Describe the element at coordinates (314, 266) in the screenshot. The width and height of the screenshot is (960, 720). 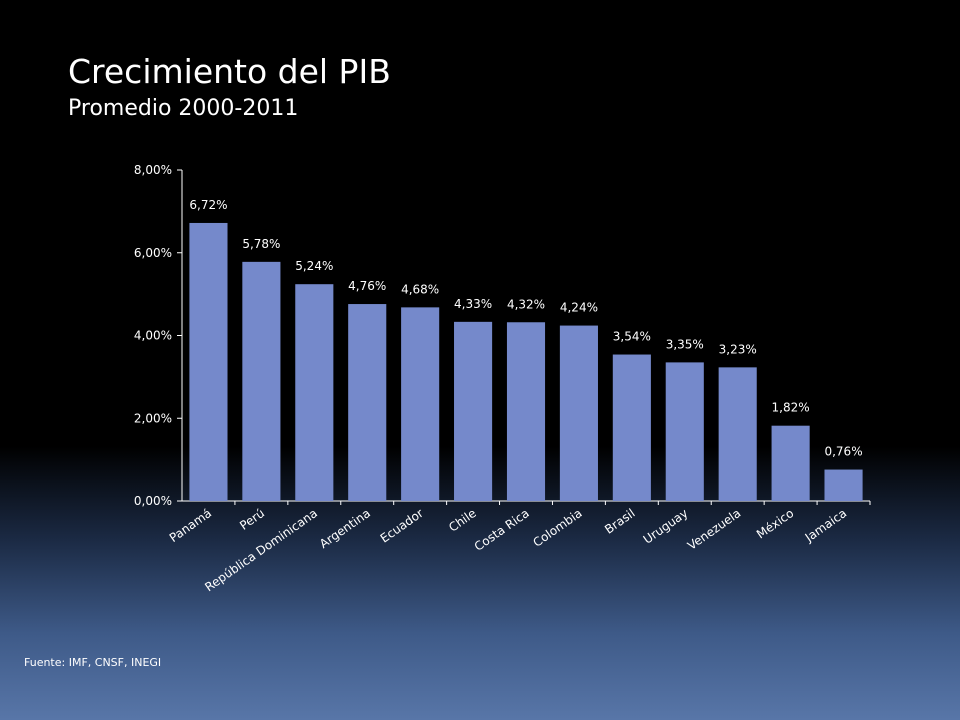
I see `data-label: 5,24%` at that location.